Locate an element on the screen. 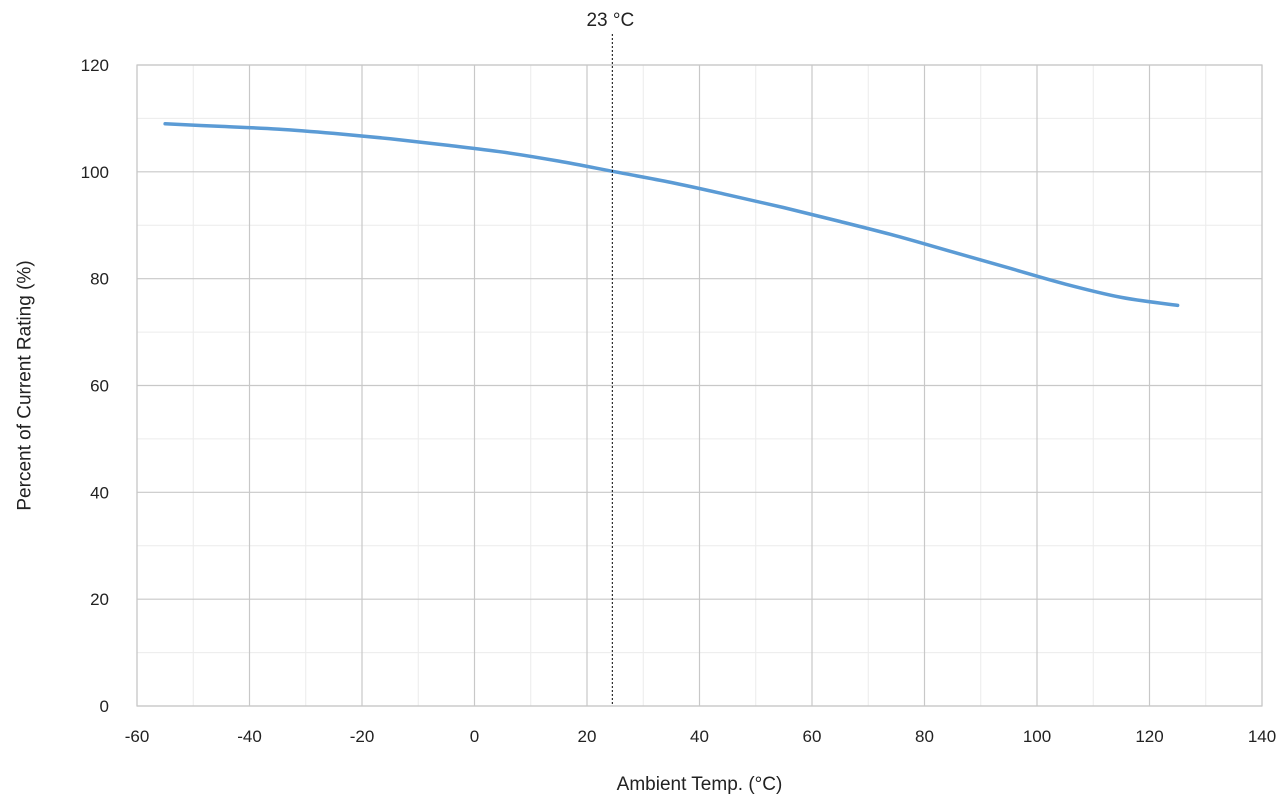  x-tick-label: 140 is located at coordinates (1262, 736).